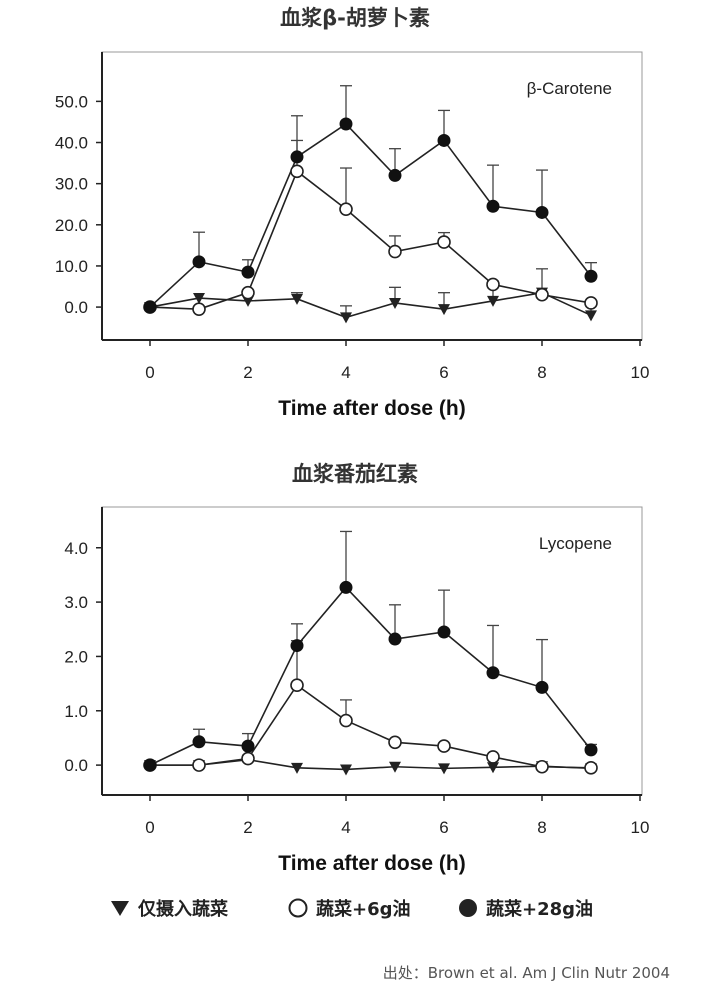  I want to click on y-tick-label: 3.0, so click(76, 602).